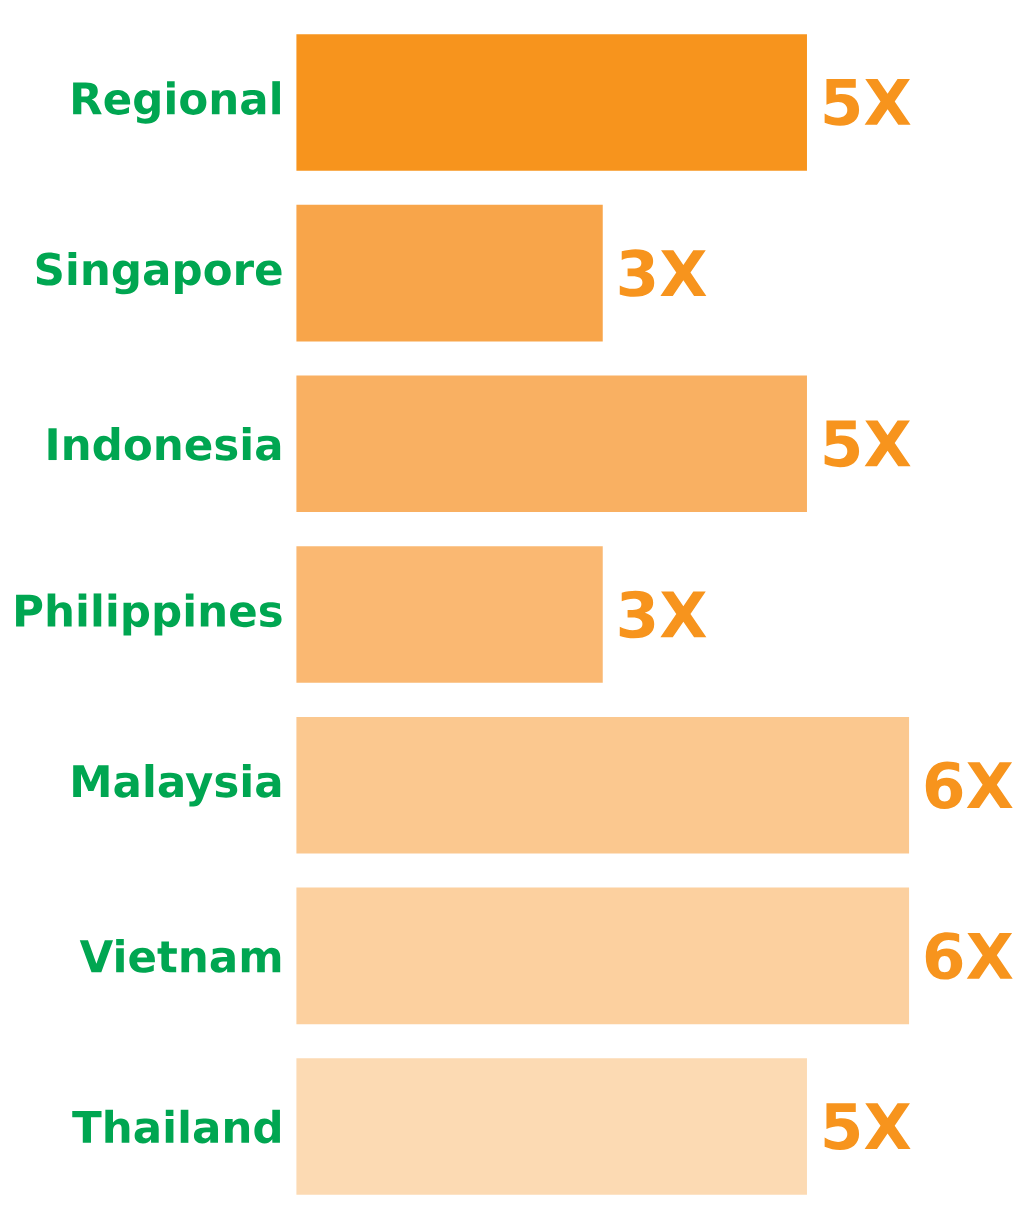 This screenshot has height=1229, width=1026. I want to click on y-tick-label: Thailand, so click(176, 1126).